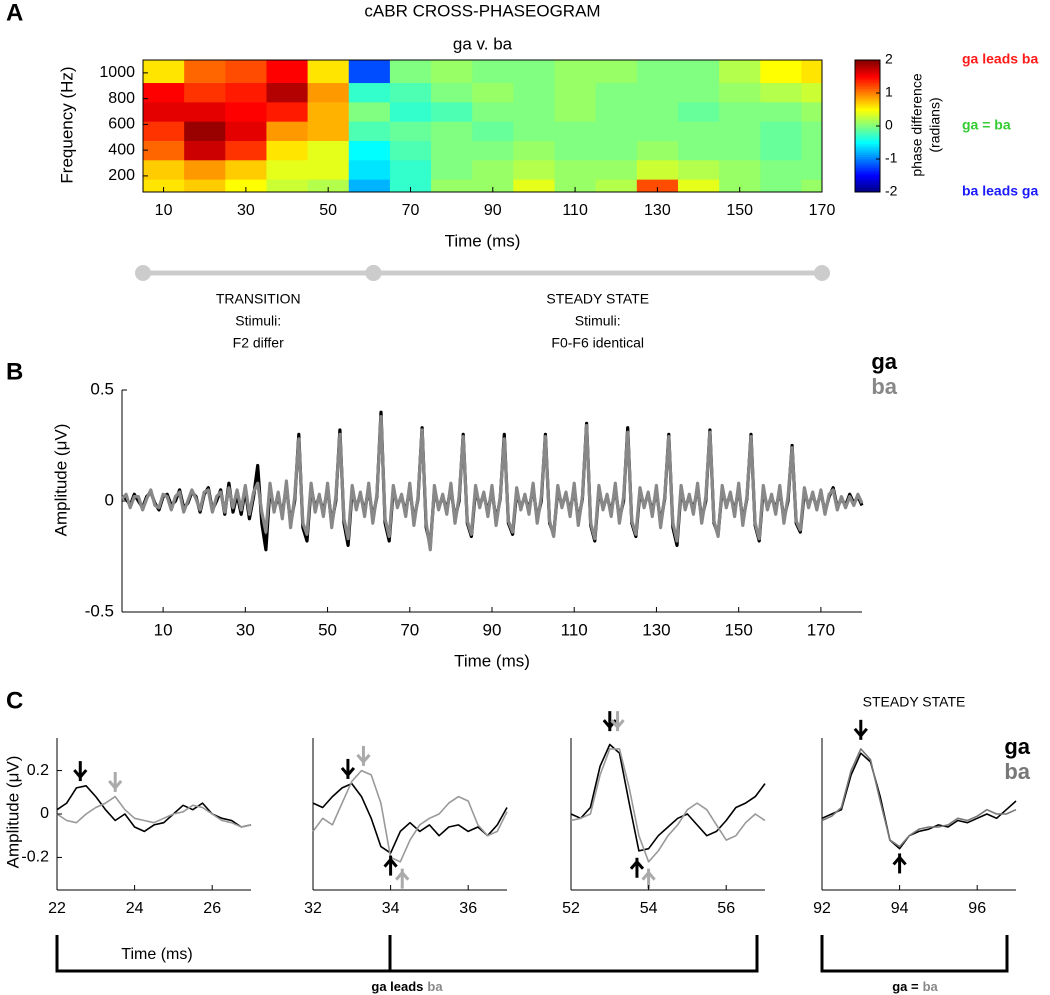  Describe the element at coordinates (14, 700) in the screenshot. I see `panel-letter: C` at that location.